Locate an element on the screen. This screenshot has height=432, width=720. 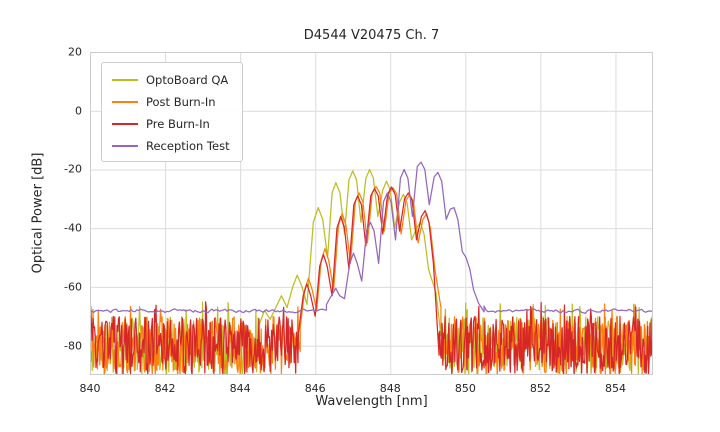
legend-label: Reception Test is located at coordinates (188, 145).